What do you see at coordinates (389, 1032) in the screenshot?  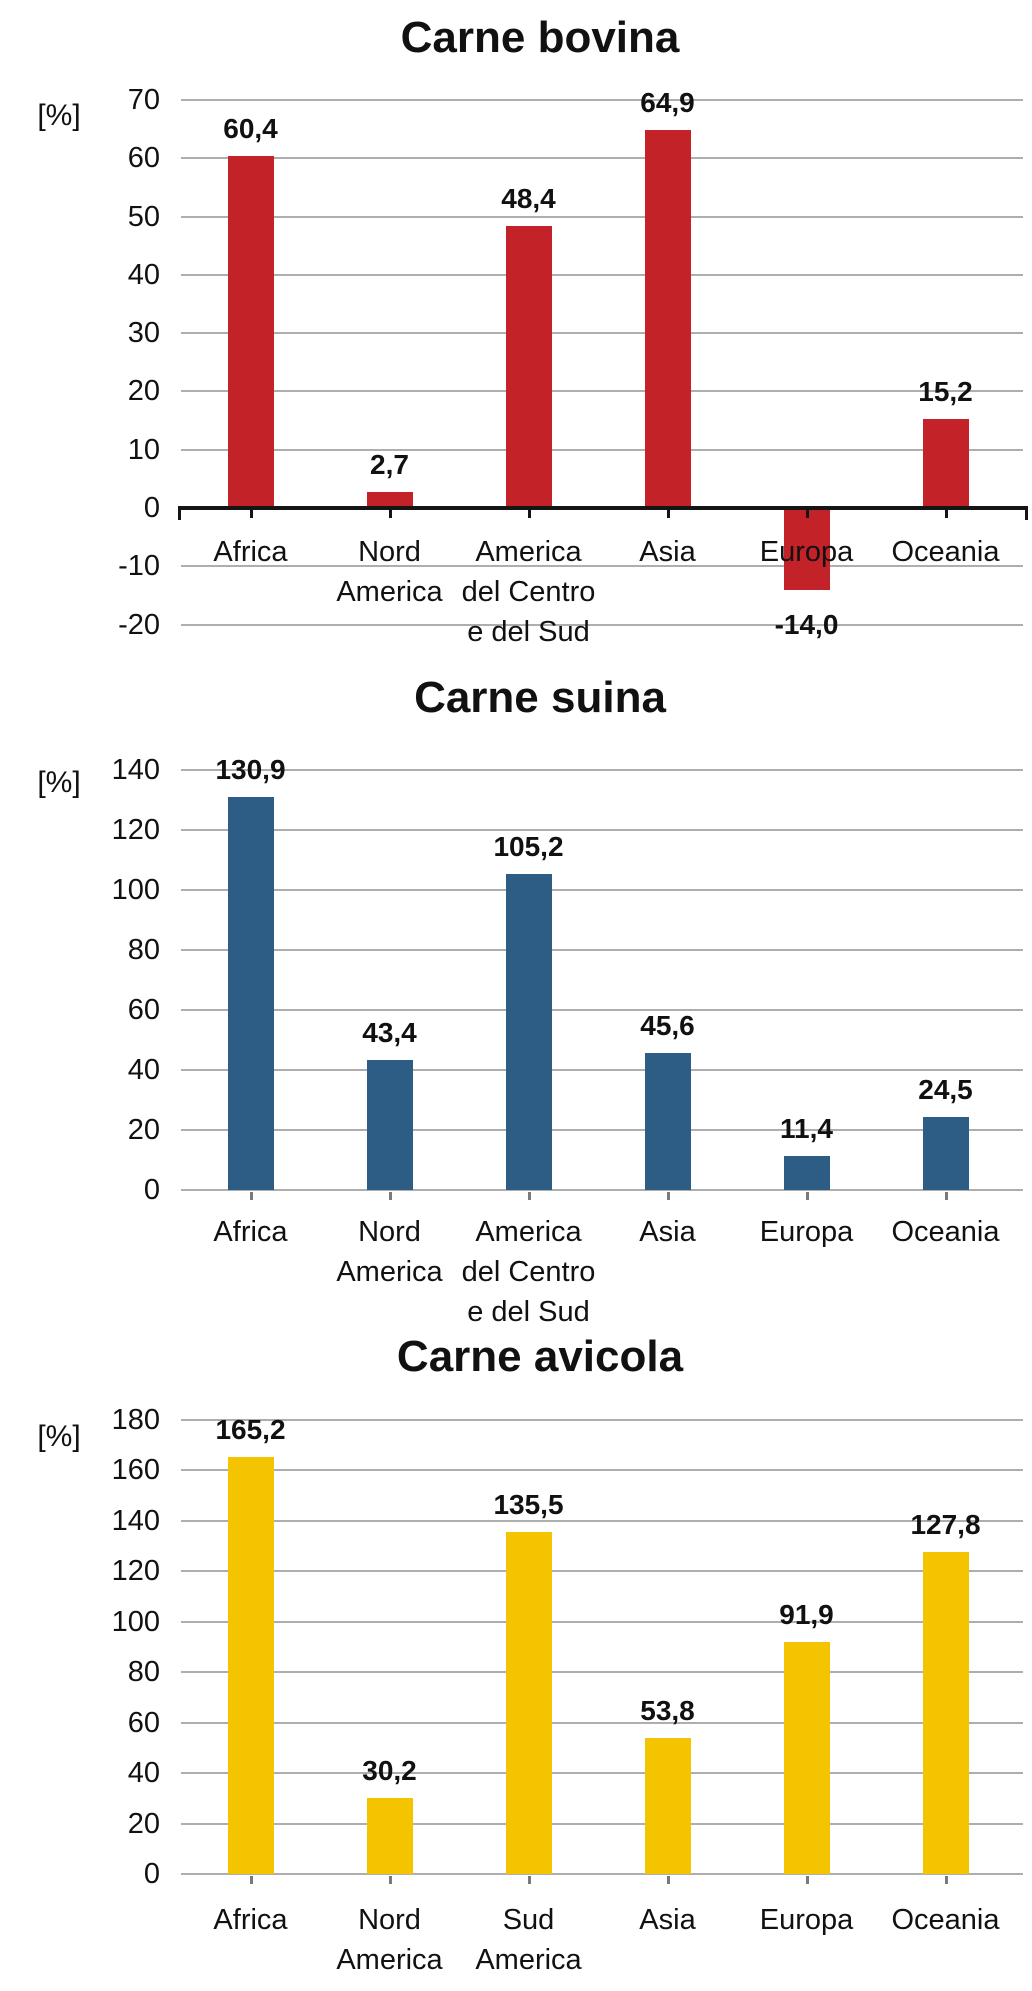 I see `bar-value-label: 43,4` at bounding box center [389, 1032].